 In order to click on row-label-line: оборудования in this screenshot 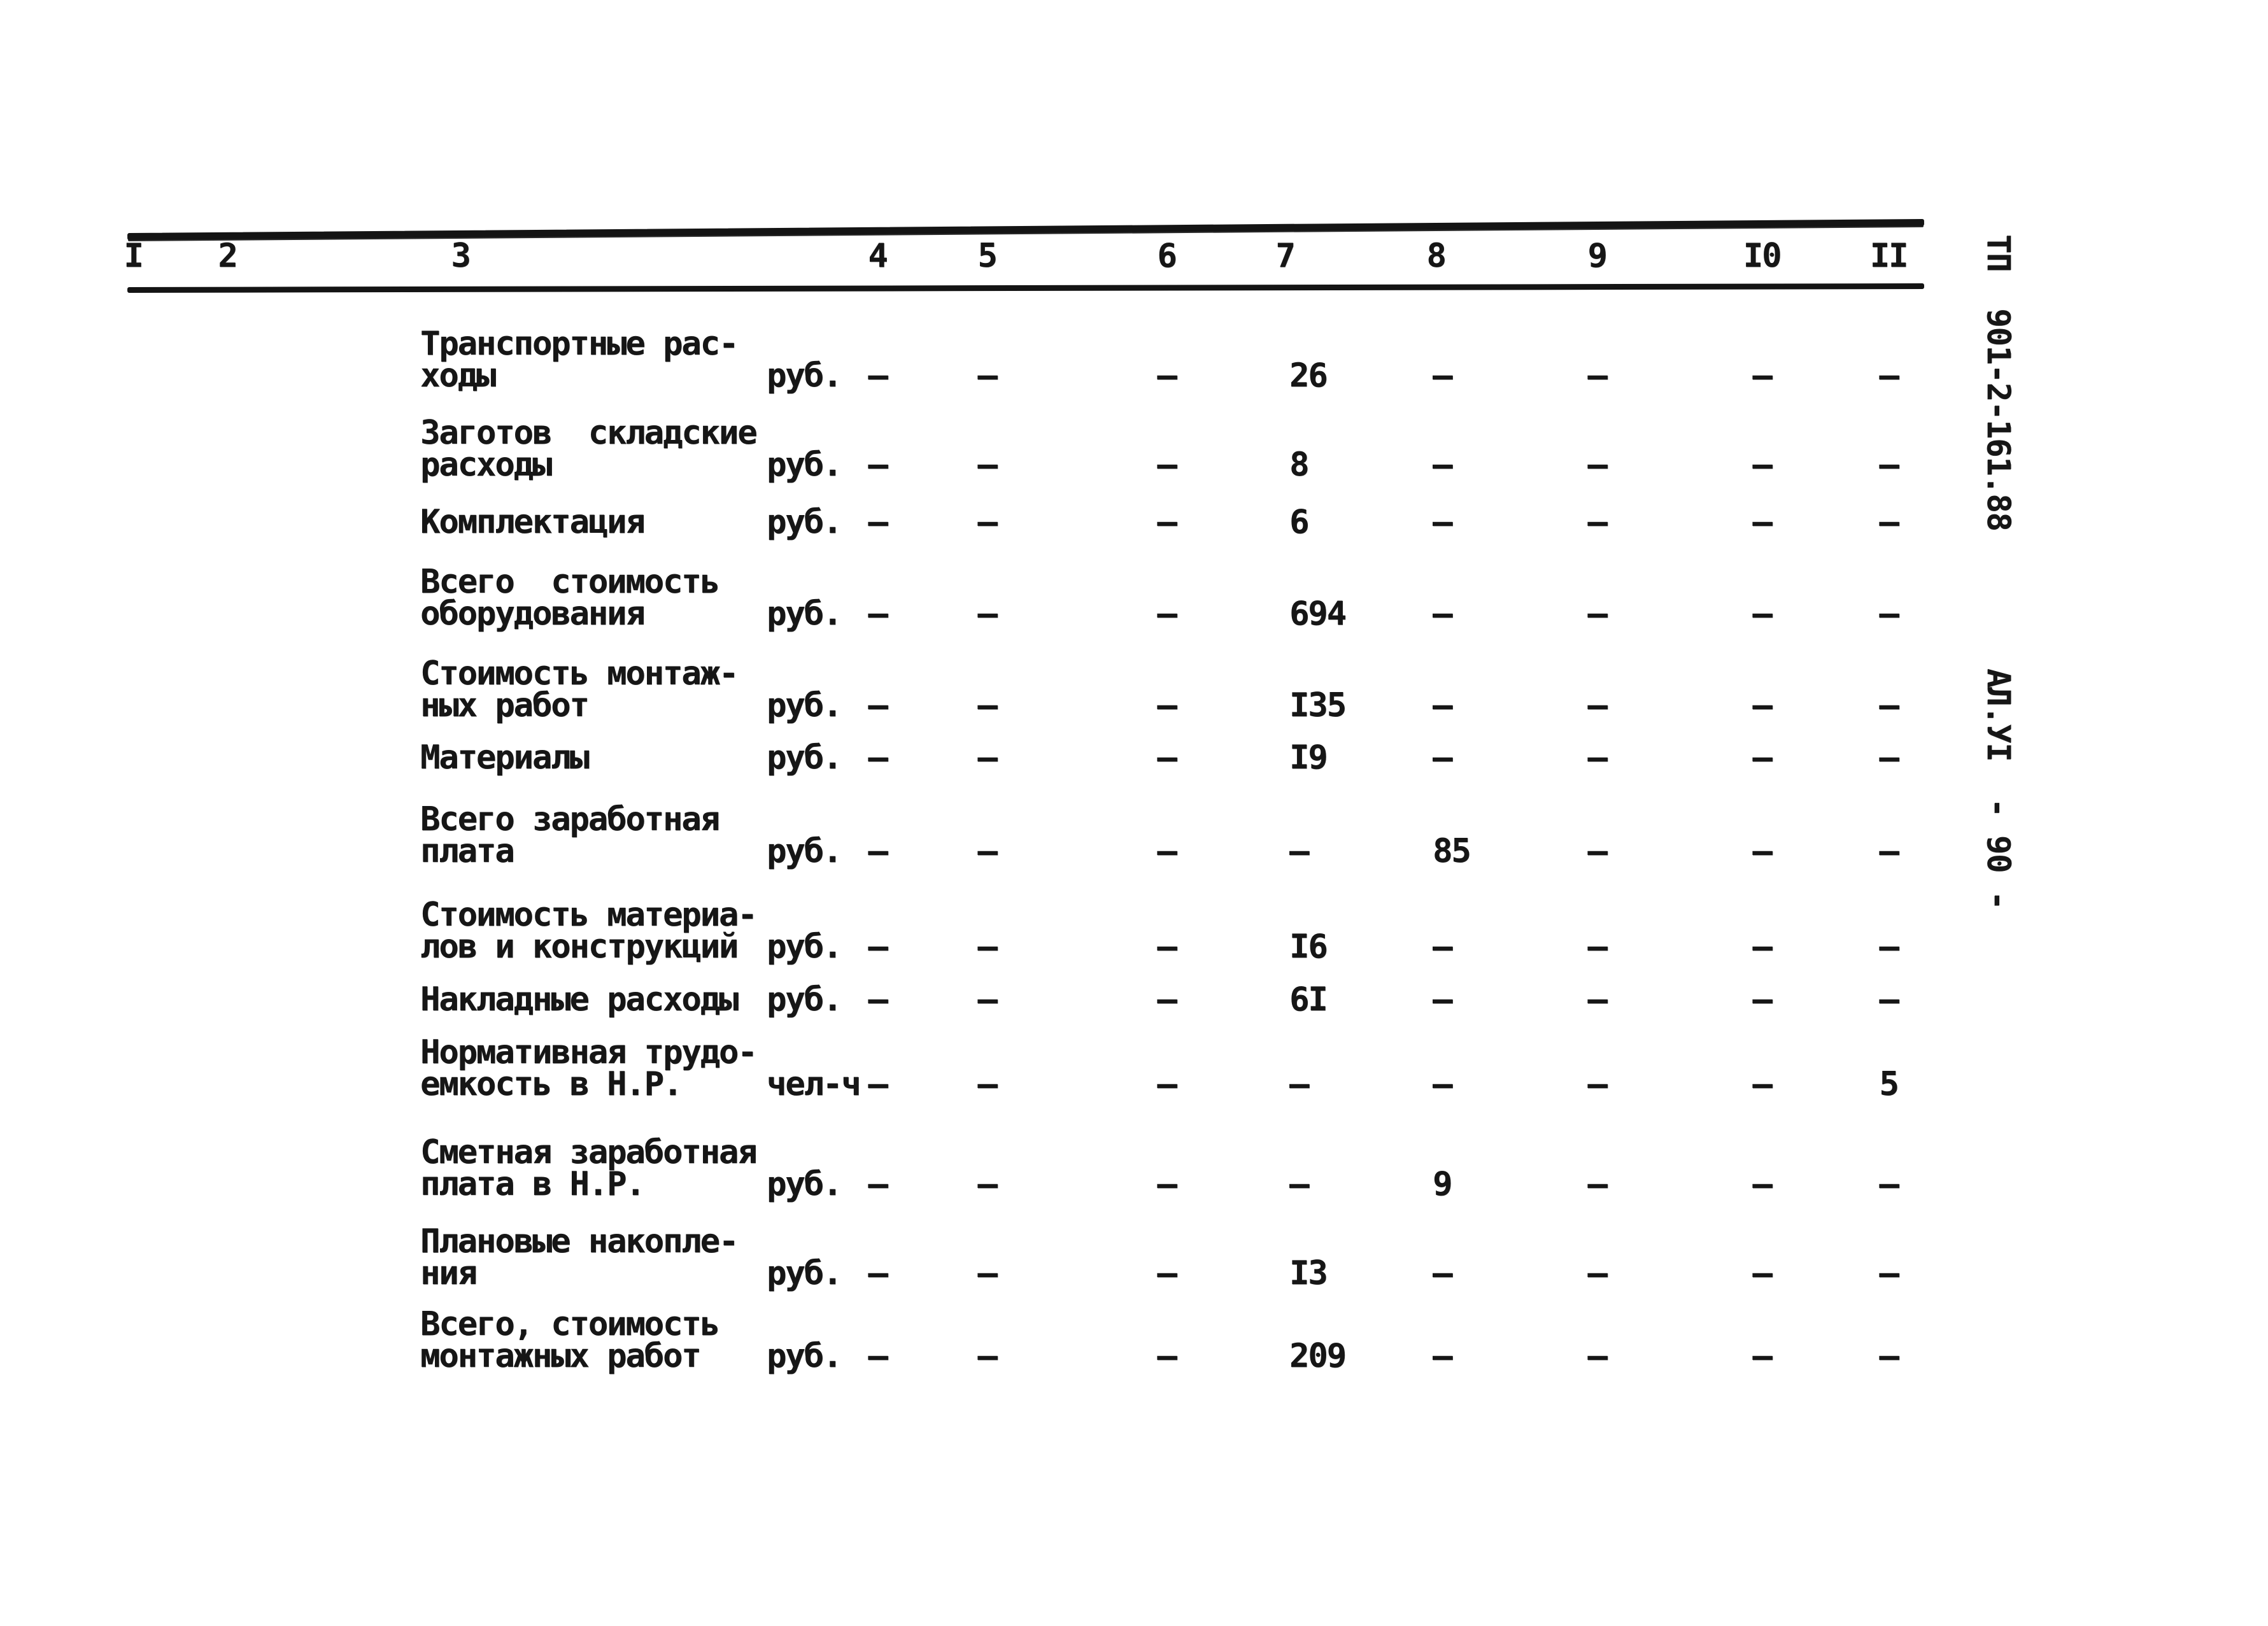, I will do `click(533, 614)`.